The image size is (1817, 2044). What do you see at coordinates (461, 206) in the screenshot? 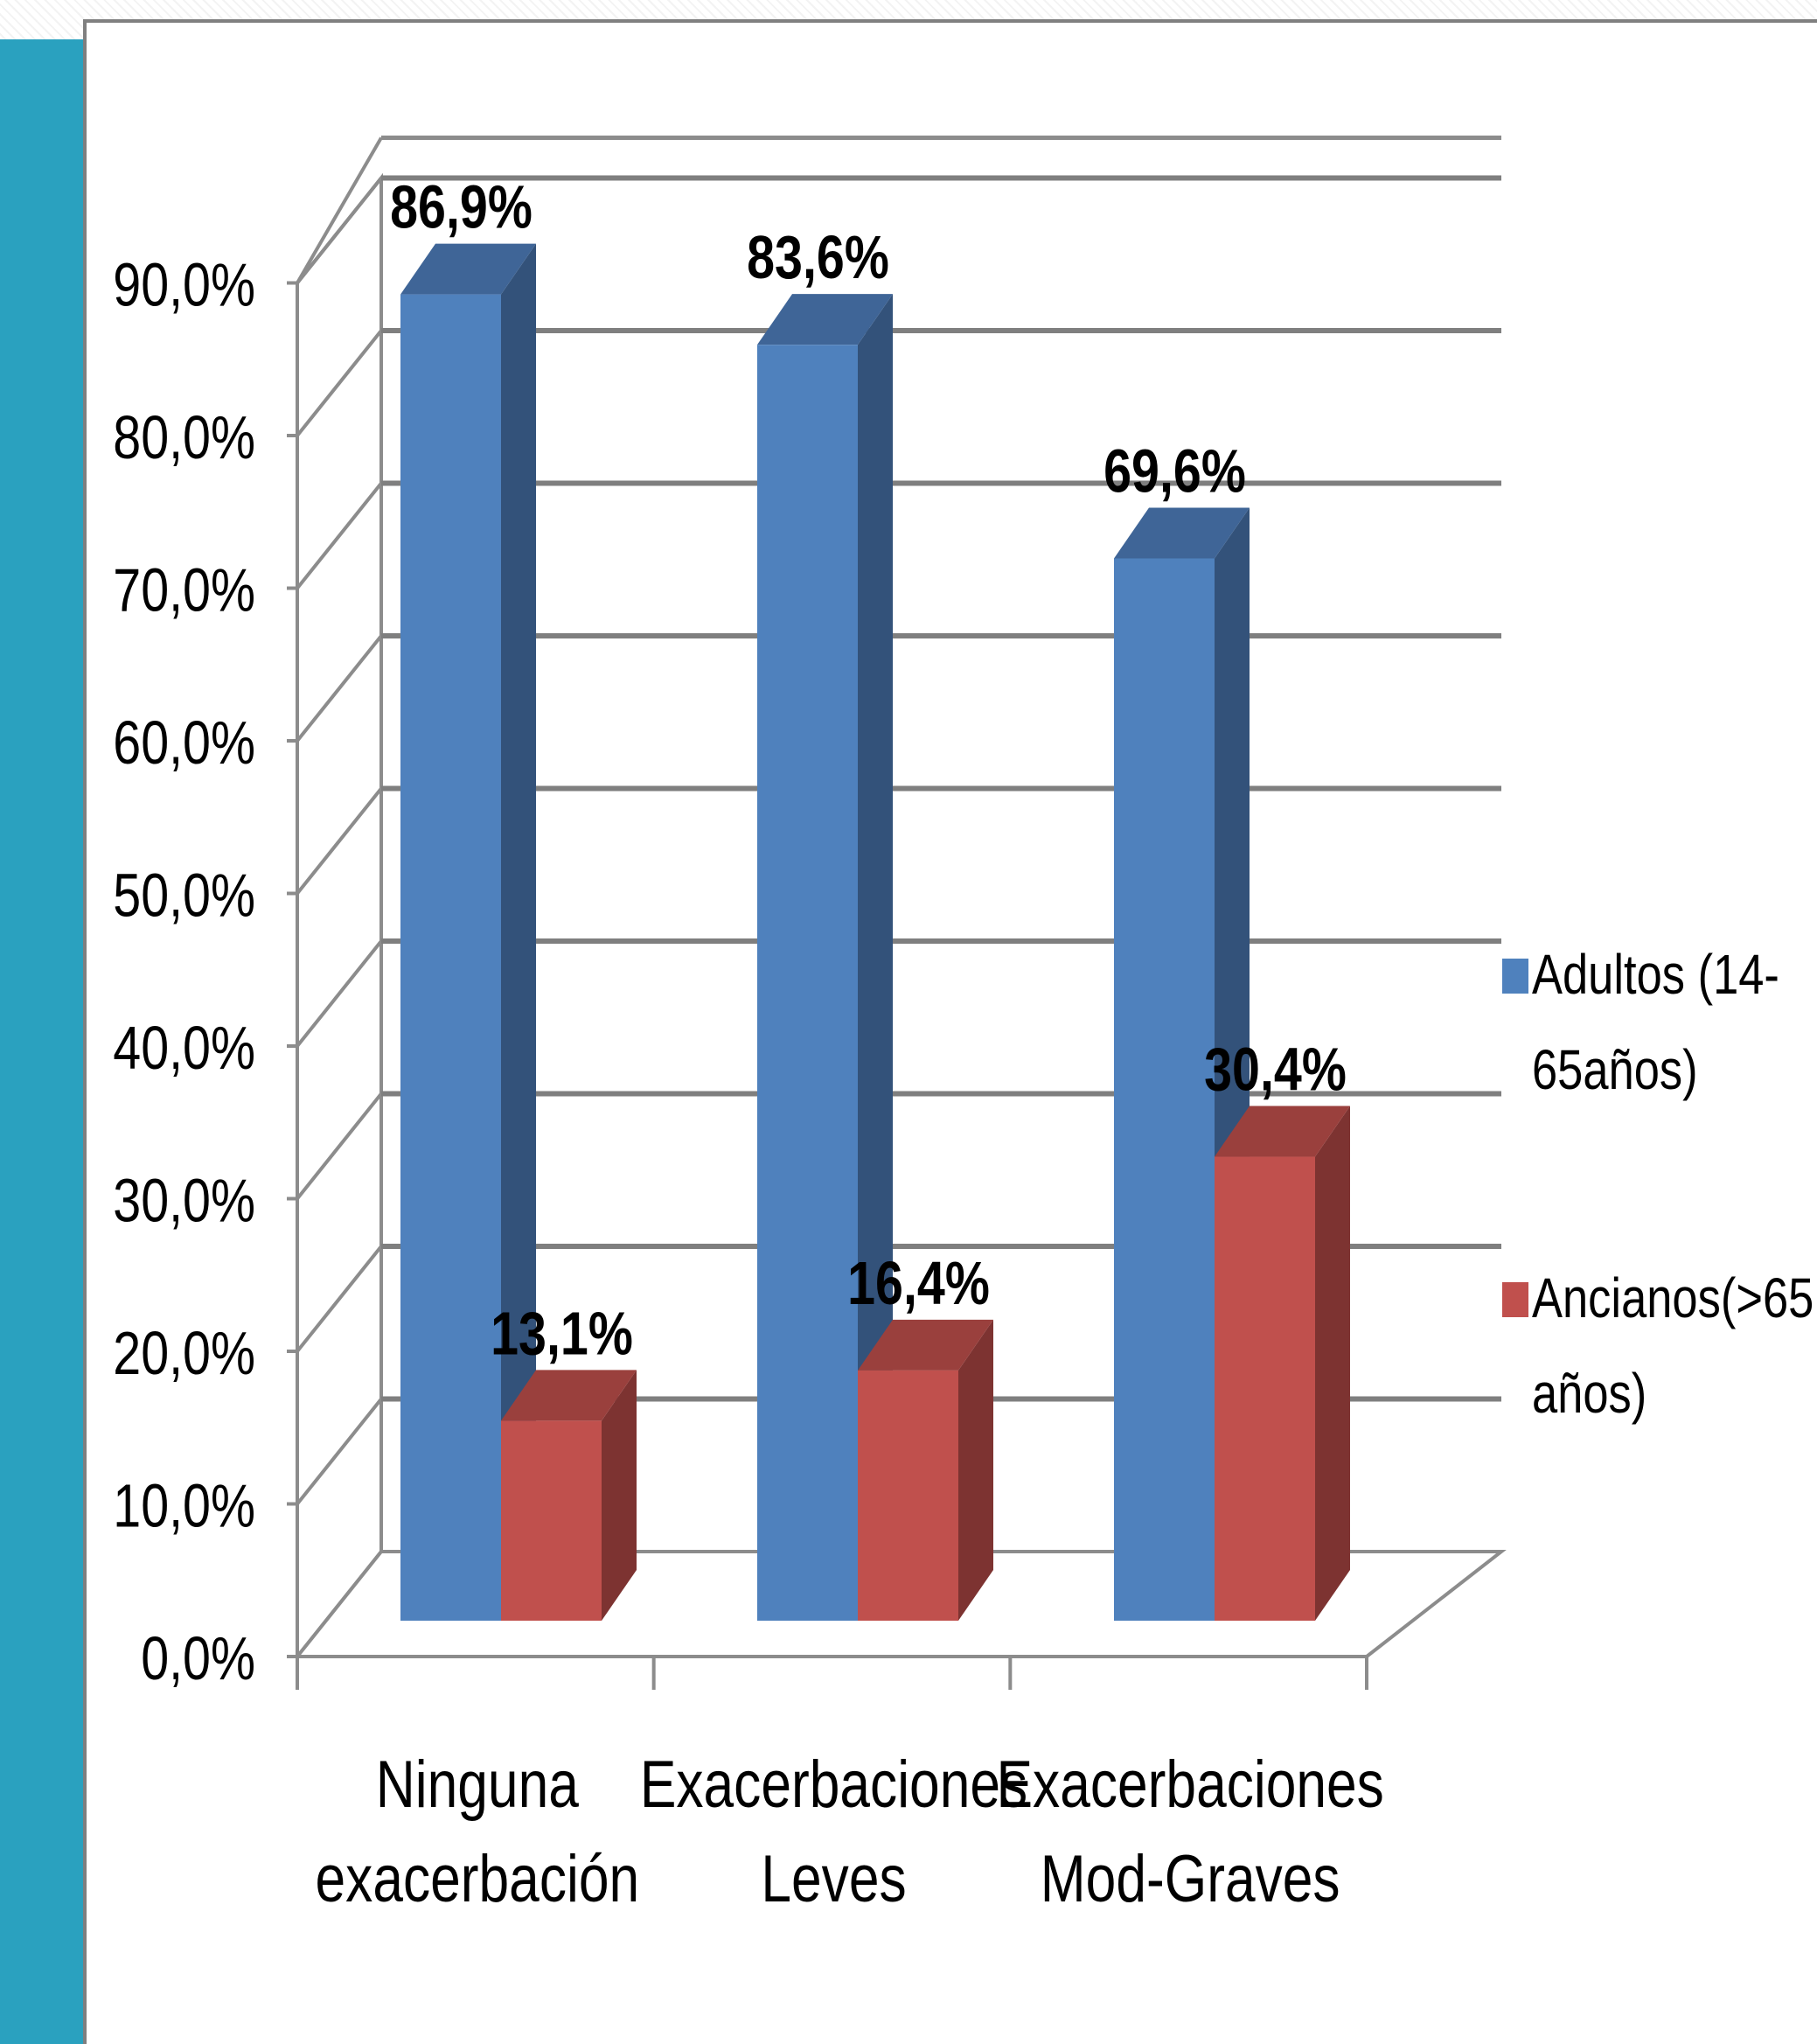
I see `data-label: 86,9%` at bounding box center [461, 206].